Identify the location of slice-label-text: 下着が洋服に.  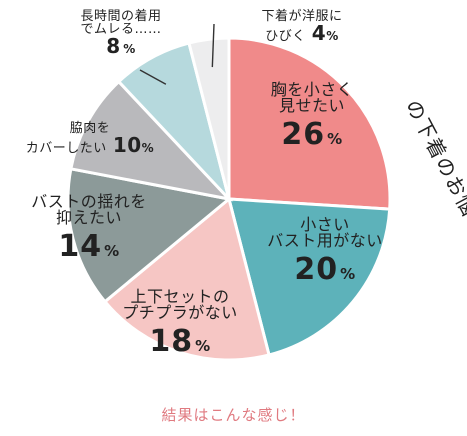
(302, 16).